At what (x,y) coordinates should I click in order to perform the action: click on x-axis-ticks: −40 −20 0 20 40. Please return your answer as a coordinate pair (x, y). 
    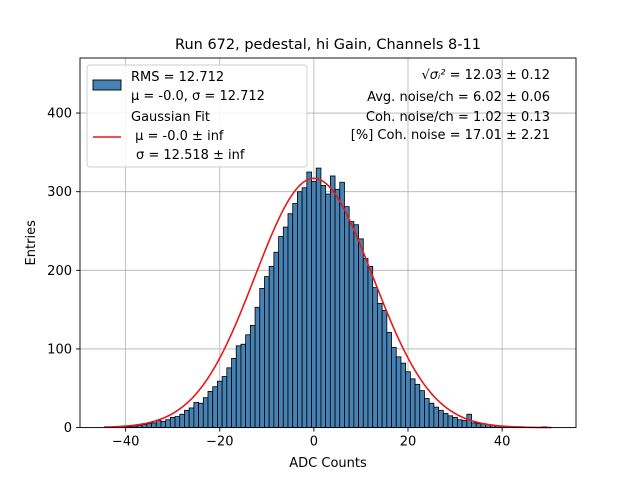
    Looking at the image, I should click on (311, 438).